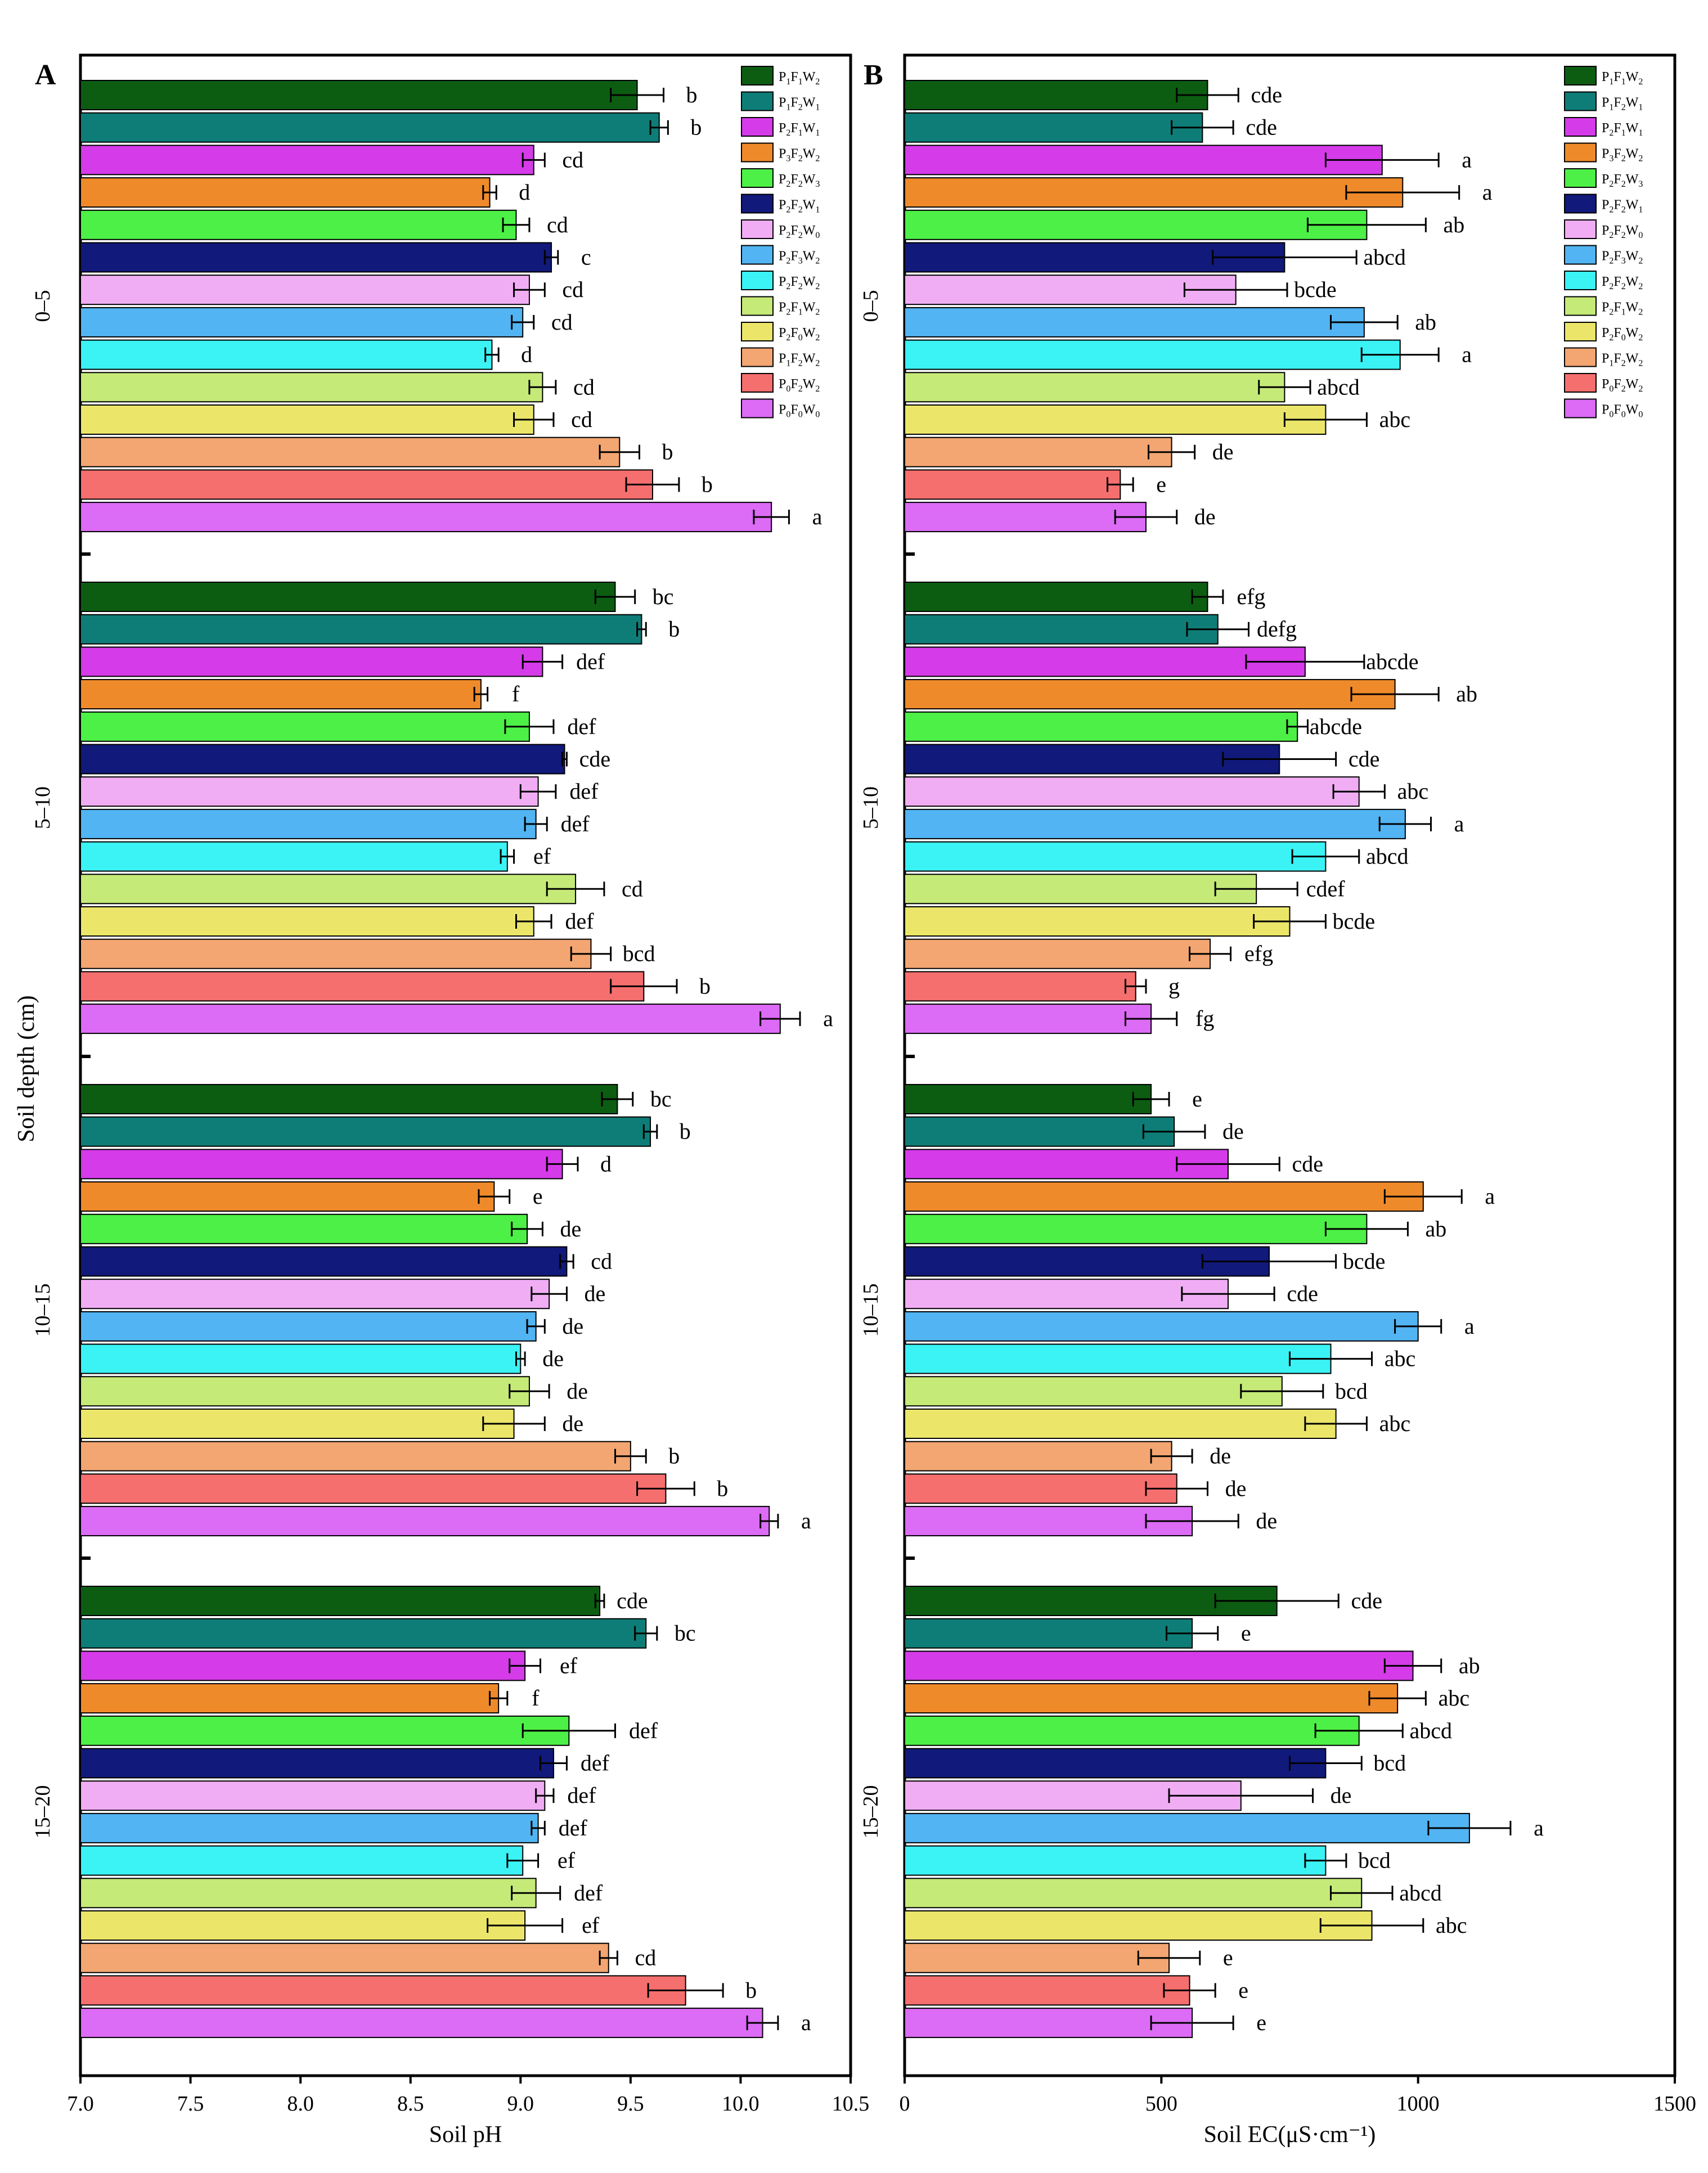  What do you see at coordinates (191, 2104) in the screenshot?
I see `x-tick-label: 7.5` at bounding box center [191, 2104].